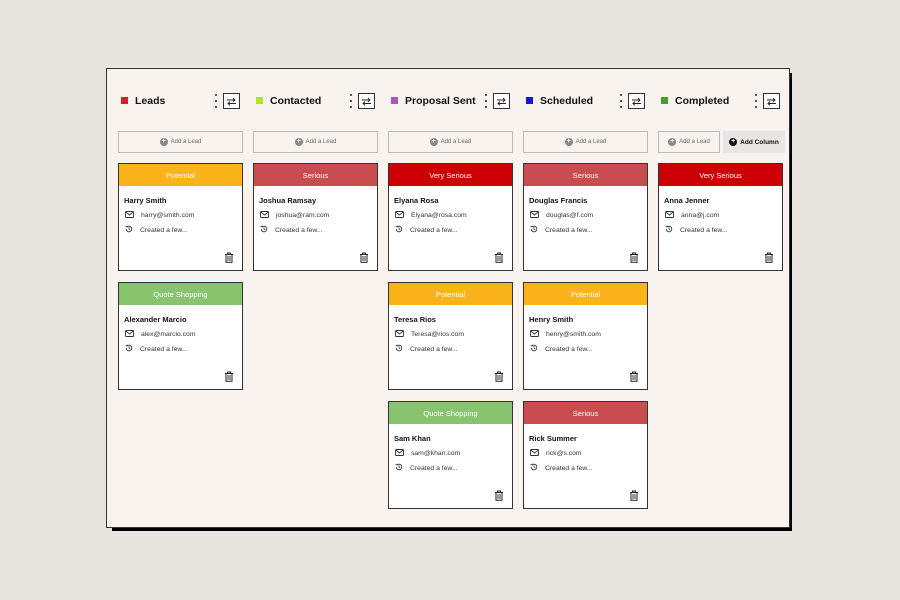 The width and height of the screenshot is (900, 600). What do you see at coordinates (412, 438) in the screenshot?
I see `lead-name: Sam Khan` at bounding box center [412, 438].